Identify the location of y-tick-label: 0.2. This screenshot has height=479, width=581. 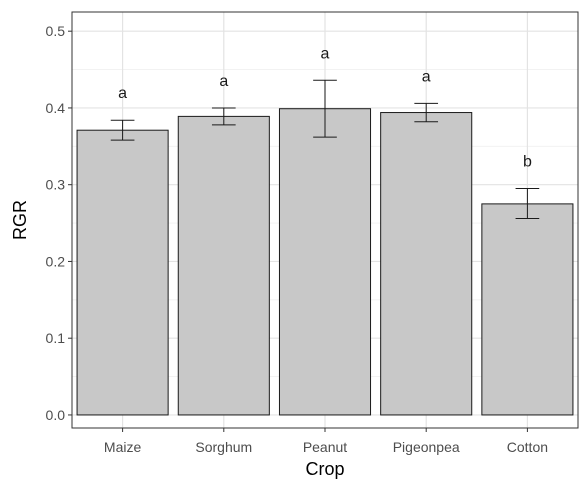
(56, 261).